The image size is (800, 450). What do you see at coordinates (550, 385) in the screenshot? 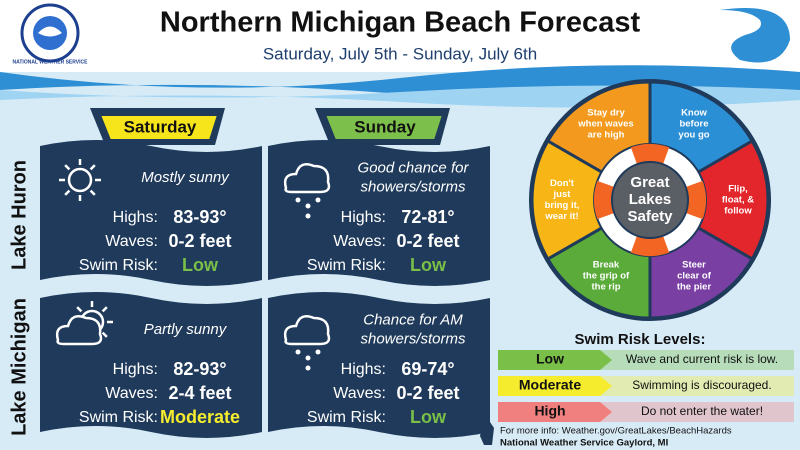
I see `legend-level: Moderate` at bounding box center [550, 385].